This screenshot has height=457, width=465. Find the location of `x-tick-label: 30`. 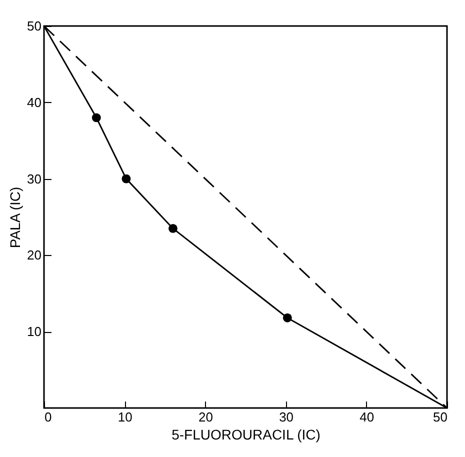

x-tick-label: 30 is located at coordinates (286, 417).